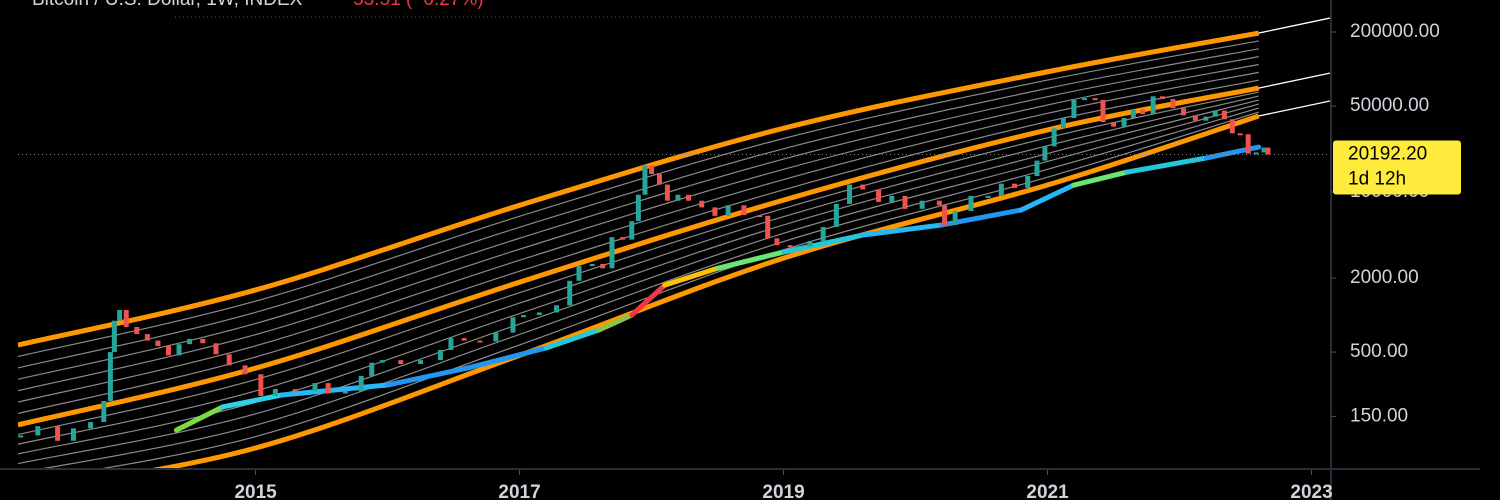 The image size is (1500, 500). What do you see at coordinates (1047, 491) in the screenshot?
I see `x-tick-label: 2021` at bounding box center [1047, 491].